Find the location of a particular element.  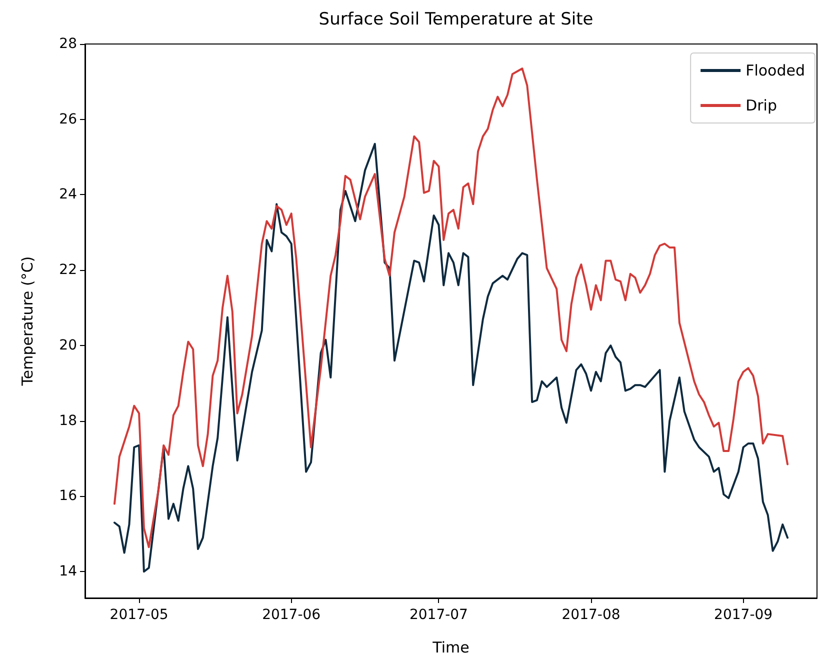

x-tick-label: 2017-06 is located at coordinates (291, 615).